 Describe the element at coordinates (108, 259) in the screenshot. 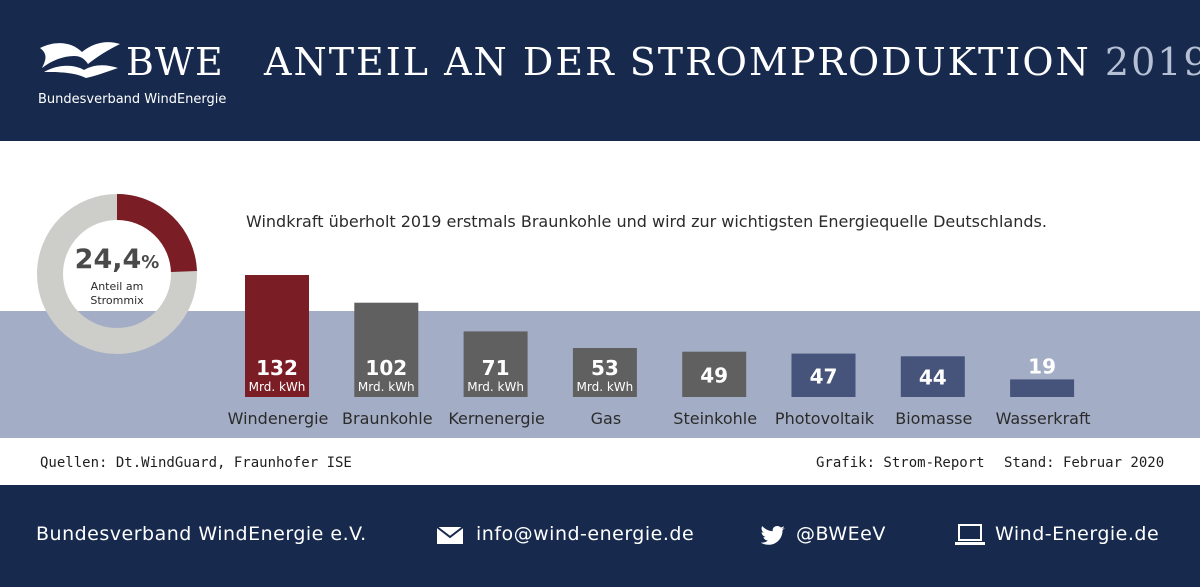

I see `donut-value: 24,4` at that location.